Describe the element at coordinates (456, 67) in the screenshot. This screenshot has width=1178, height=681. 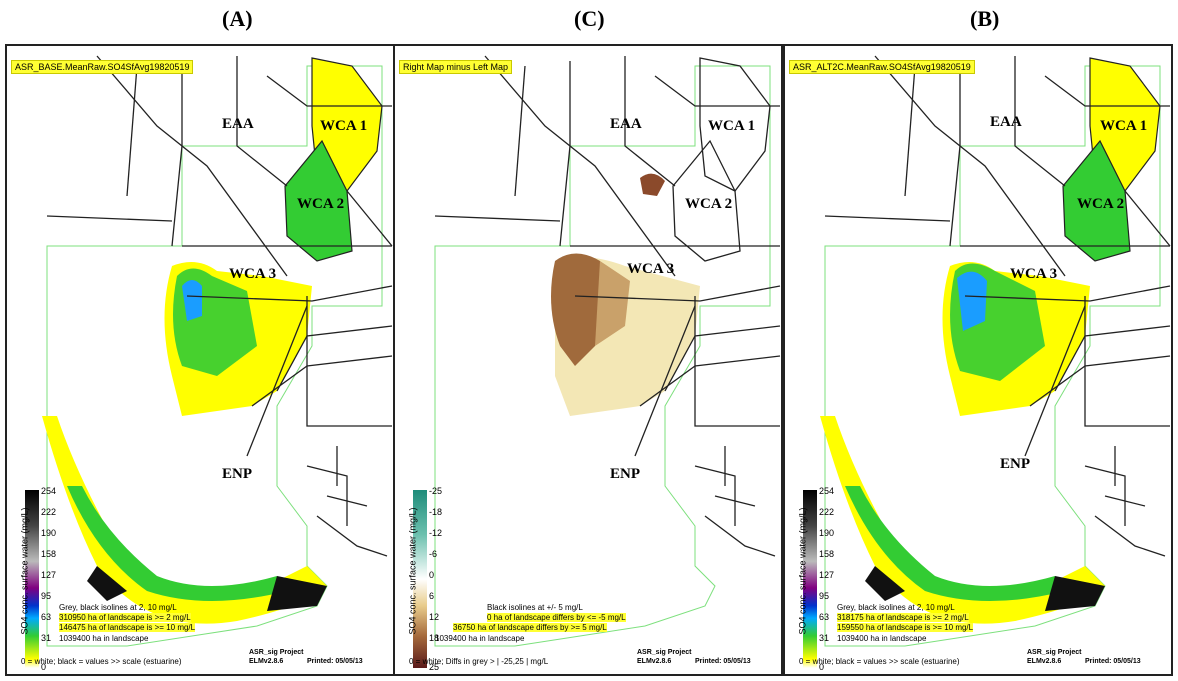
I see `panel-c-title: Right Map minus Left Map` at that location.